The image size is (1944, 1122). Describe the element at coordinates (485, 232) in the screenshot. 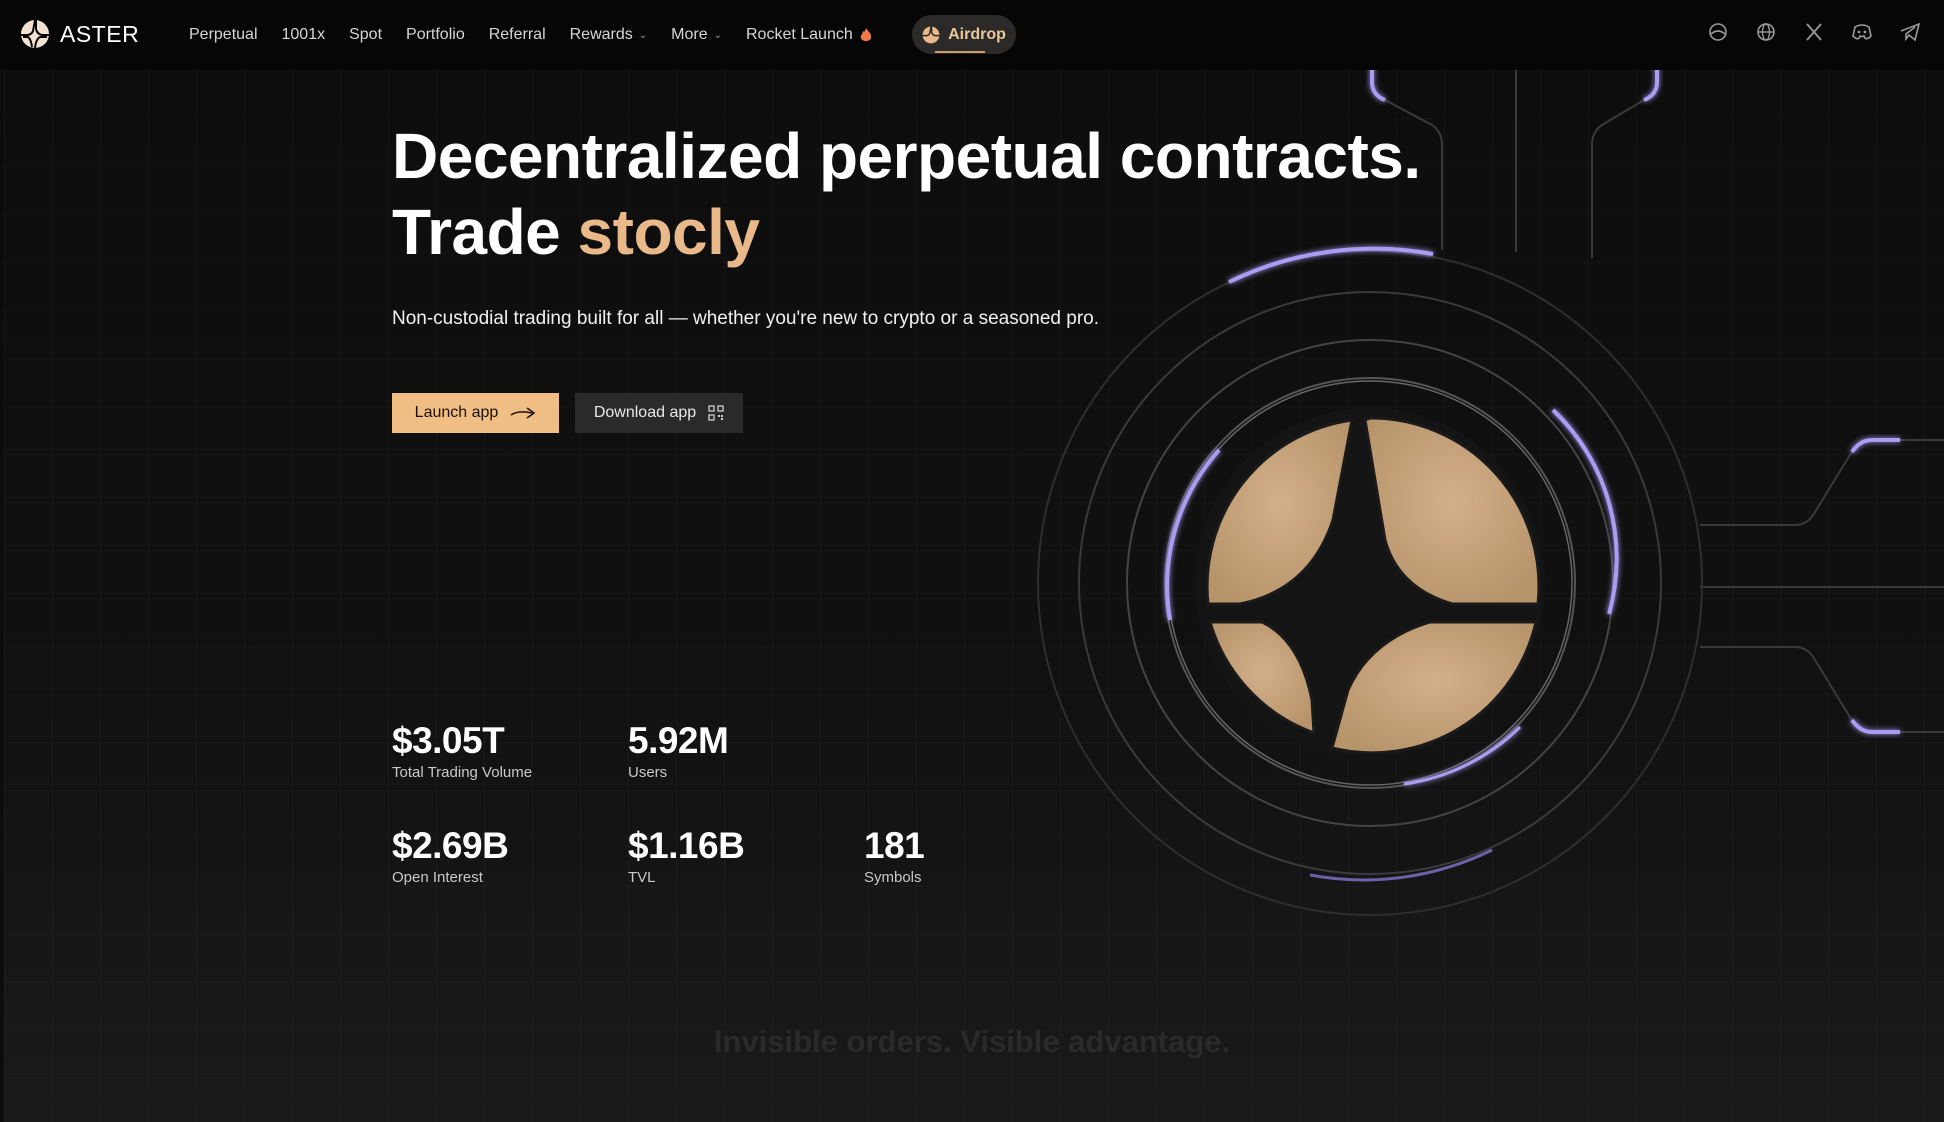

I see `headline-line2-prefix: Trade` at that location.